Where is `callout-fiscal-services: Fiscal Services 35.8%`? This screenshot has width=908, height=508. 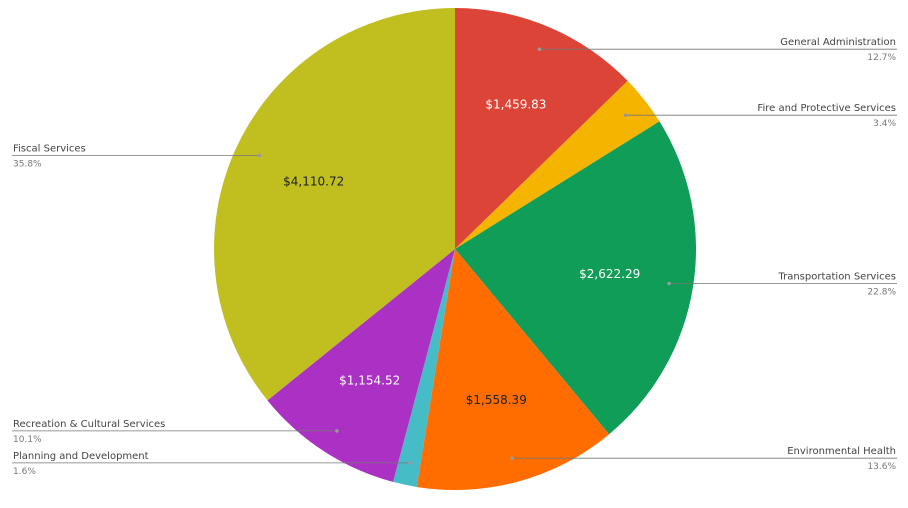 callout-fiscal-services: Fiscal Services 35.8% is located at coordinates (137, 156).